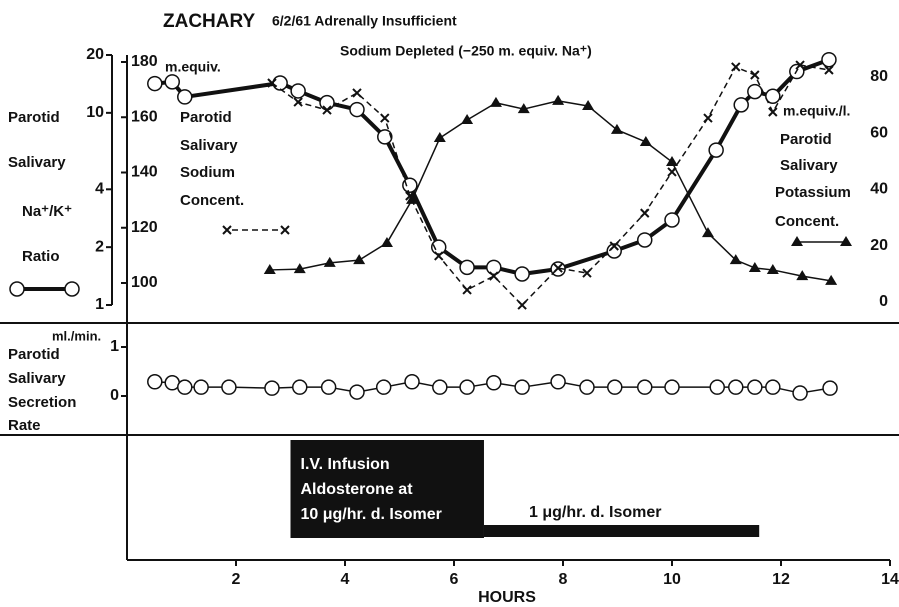  What do you see at coordinates (236, 579) in the screenshot?
I see `x-tick-label: 2` at bounding box center [236, 579].